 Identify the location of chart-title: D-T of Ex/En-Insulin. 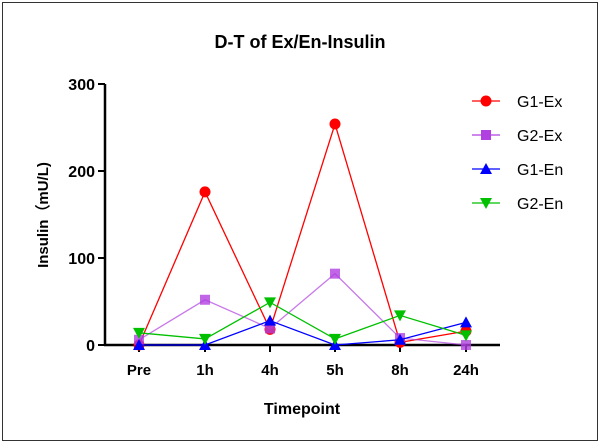
(300, 42).